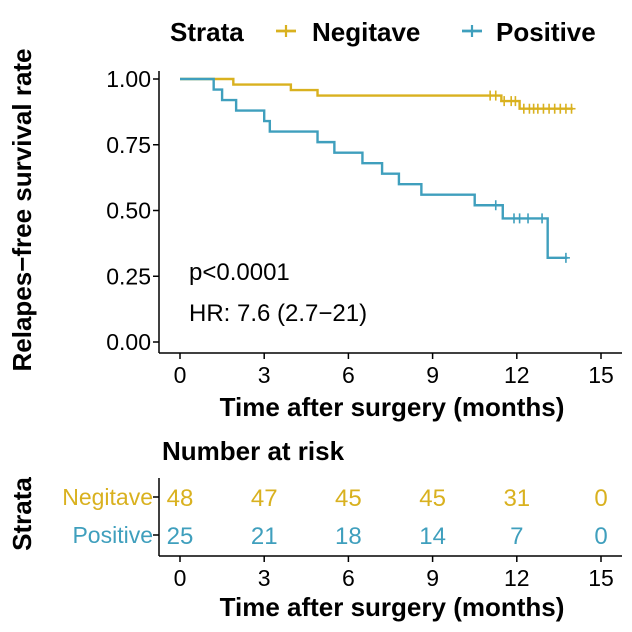 This screenshot has height=632, width=632. What do you see at coordinates (432, 375) in the screenshot?
I see `x-tick-label: 9` at bounding box center [432, 375].